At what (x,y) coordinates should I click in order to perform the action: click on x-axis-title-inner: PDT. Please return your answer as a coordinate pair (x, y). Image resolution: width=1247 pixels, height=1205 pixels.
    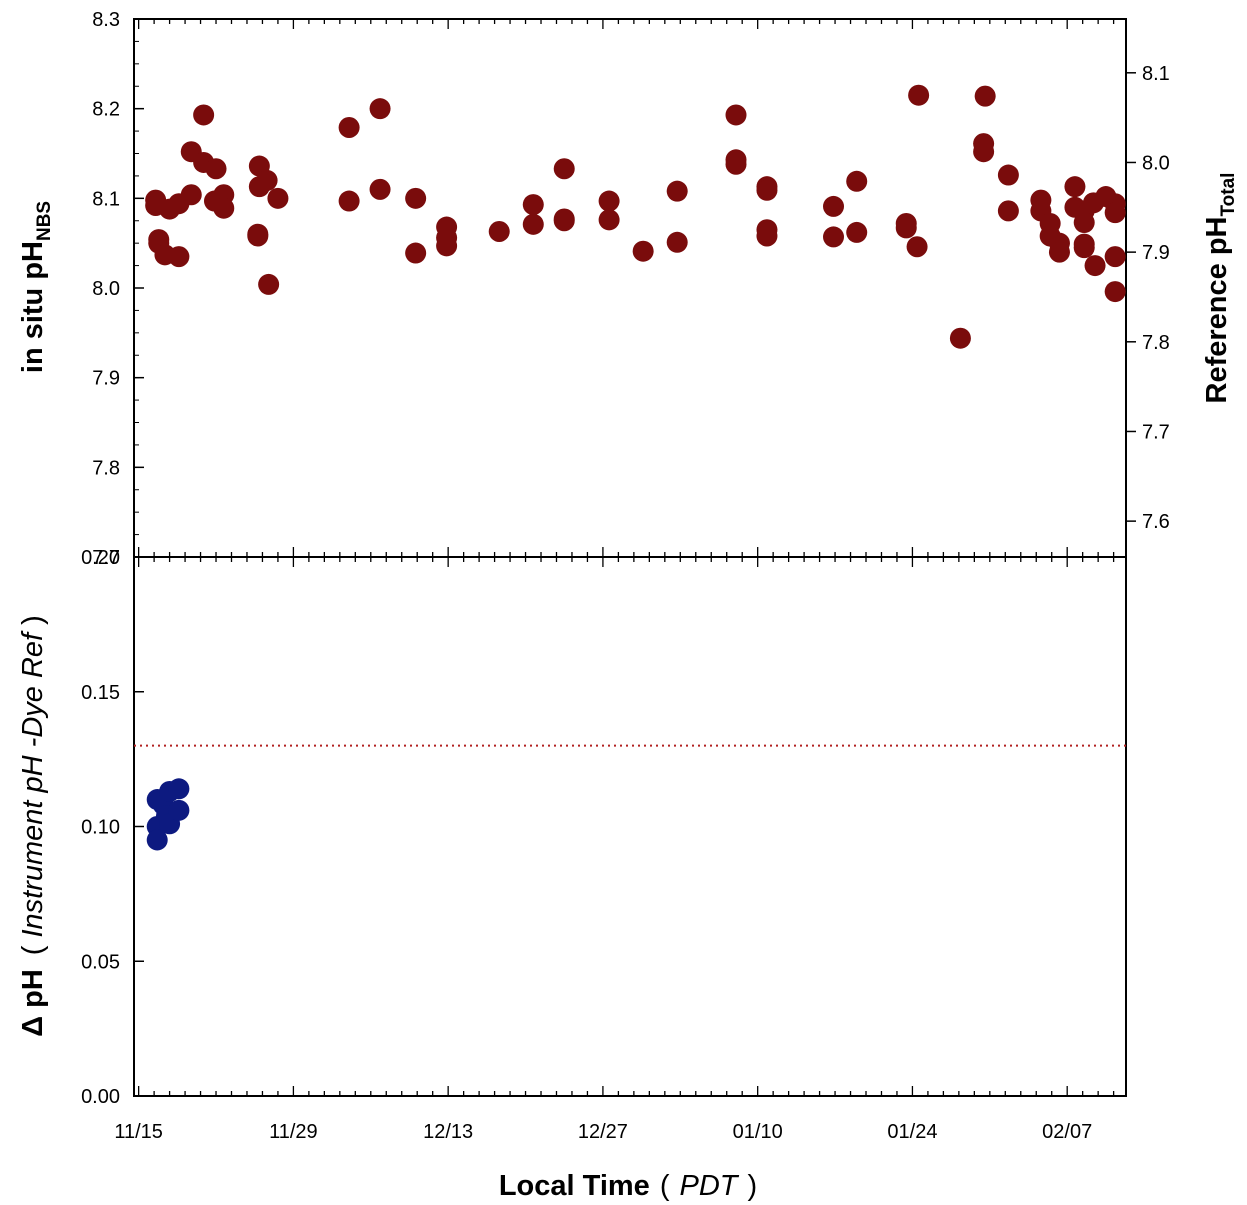
    Looking at the image, I should click on (709, 1186).